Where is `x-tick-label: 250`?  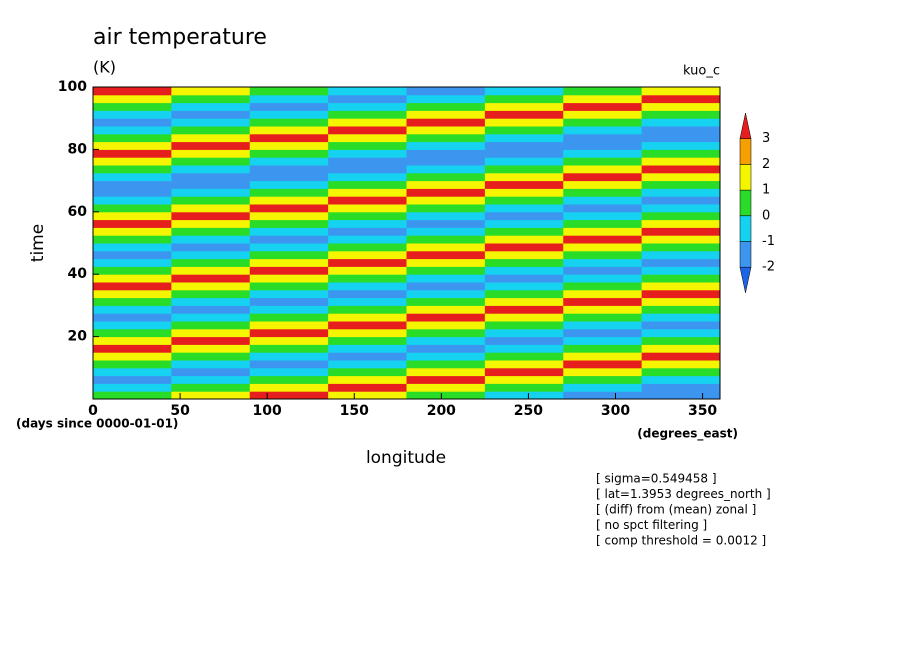 x-tick-label: 250 is located at coordinates (528, 411).